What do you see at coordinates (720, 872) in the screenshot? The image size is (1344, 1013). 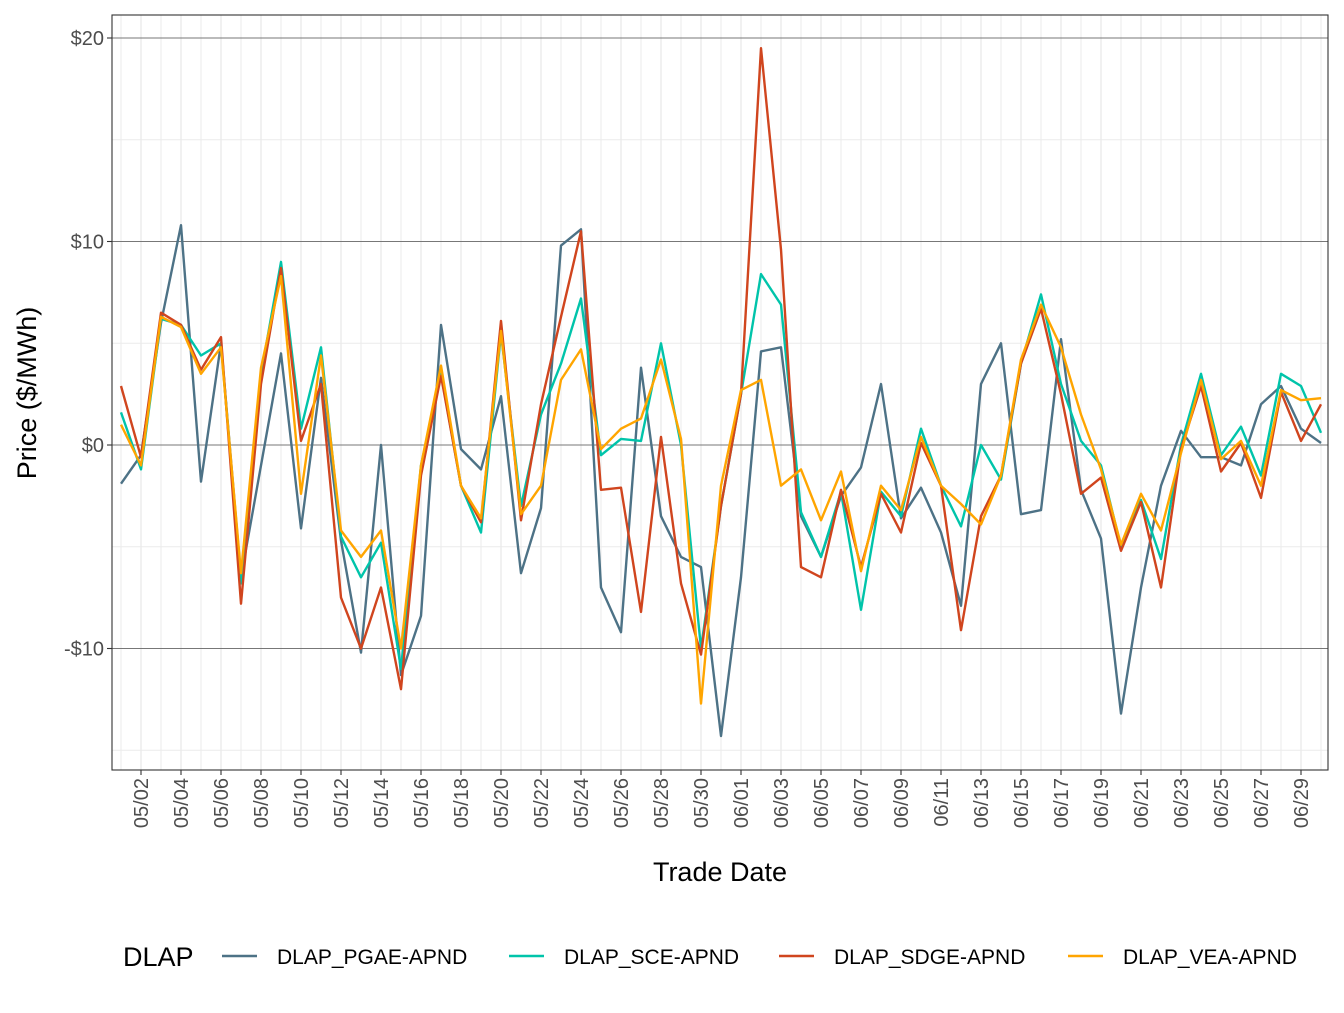 I see `x-axis-title: Trade Date` at bounding box center [720, 872].